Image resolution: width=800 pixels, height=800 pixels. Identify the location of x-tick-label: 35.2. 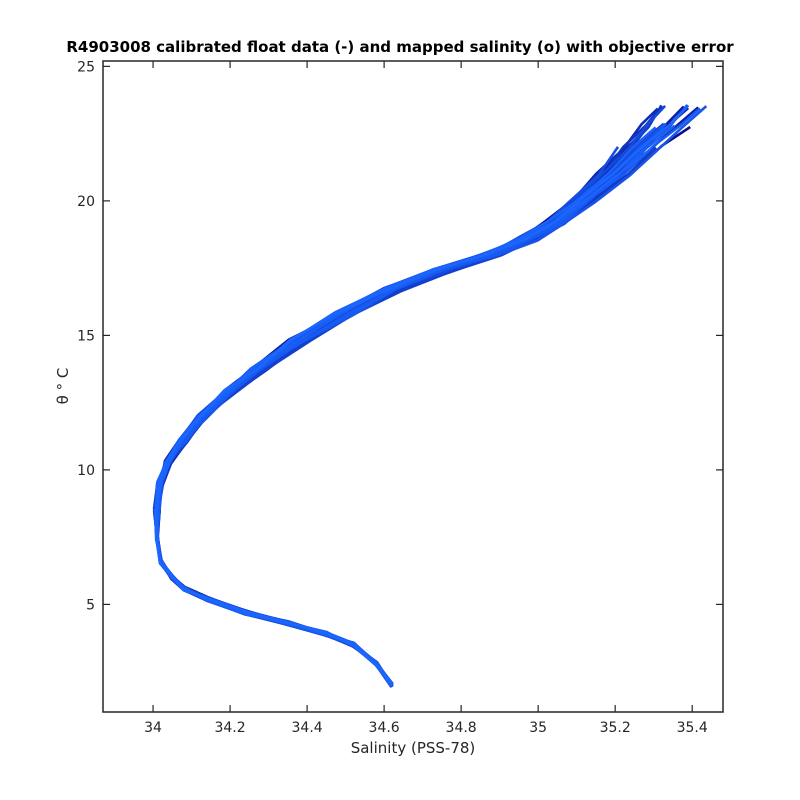
(615, 728).